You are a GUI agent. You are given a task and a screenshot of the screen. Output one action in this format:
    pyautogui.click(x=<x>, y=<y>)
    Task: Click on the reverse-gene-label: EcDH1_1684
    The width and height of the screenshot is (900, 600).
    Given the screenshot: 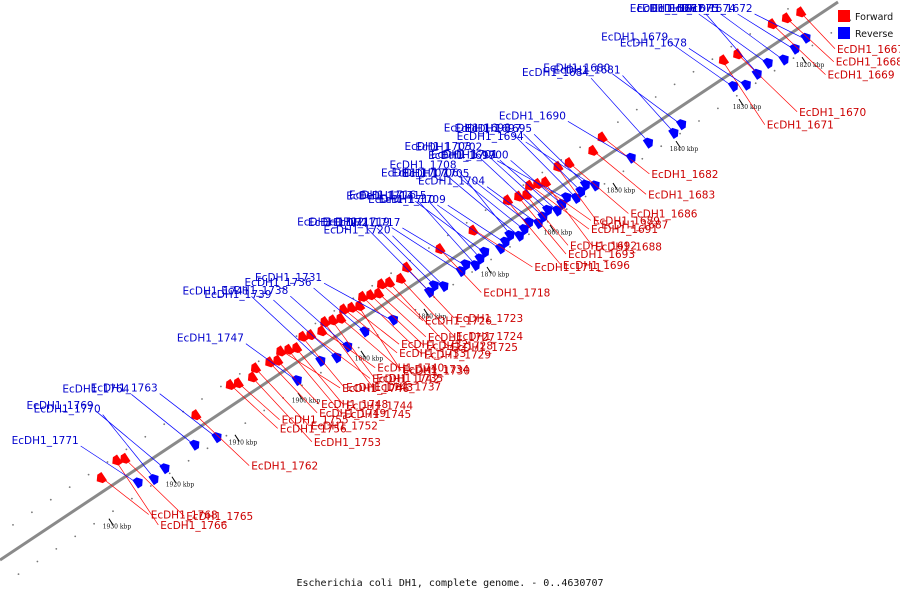 What is the action you would take?
    pyautogui.click(x=555, y=73)
    